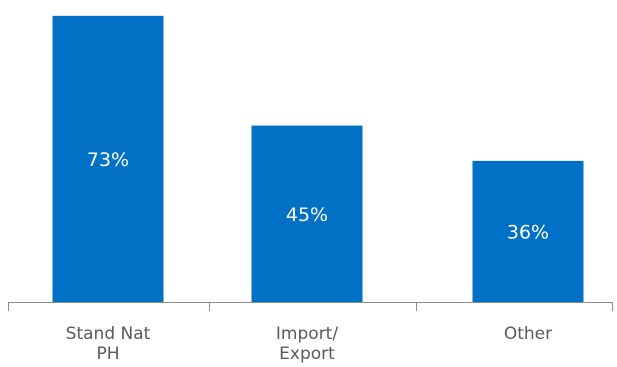  Describe the element at coordinates (310, 306) in the screenshot. I see `x-axis` at that location.